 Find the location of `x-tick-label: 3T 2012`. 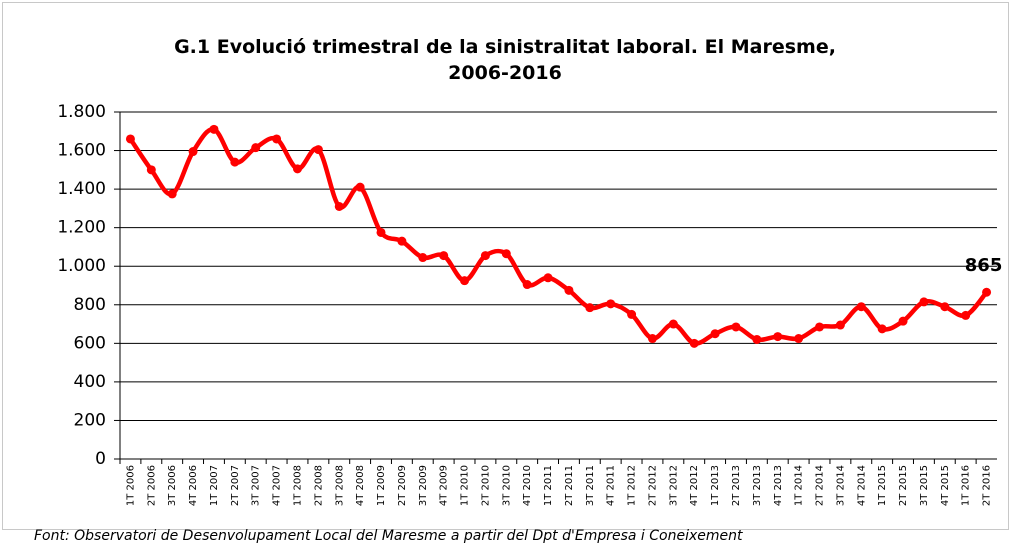

x-tick-label: 3T 2012 is located at coordinates (673, 485).